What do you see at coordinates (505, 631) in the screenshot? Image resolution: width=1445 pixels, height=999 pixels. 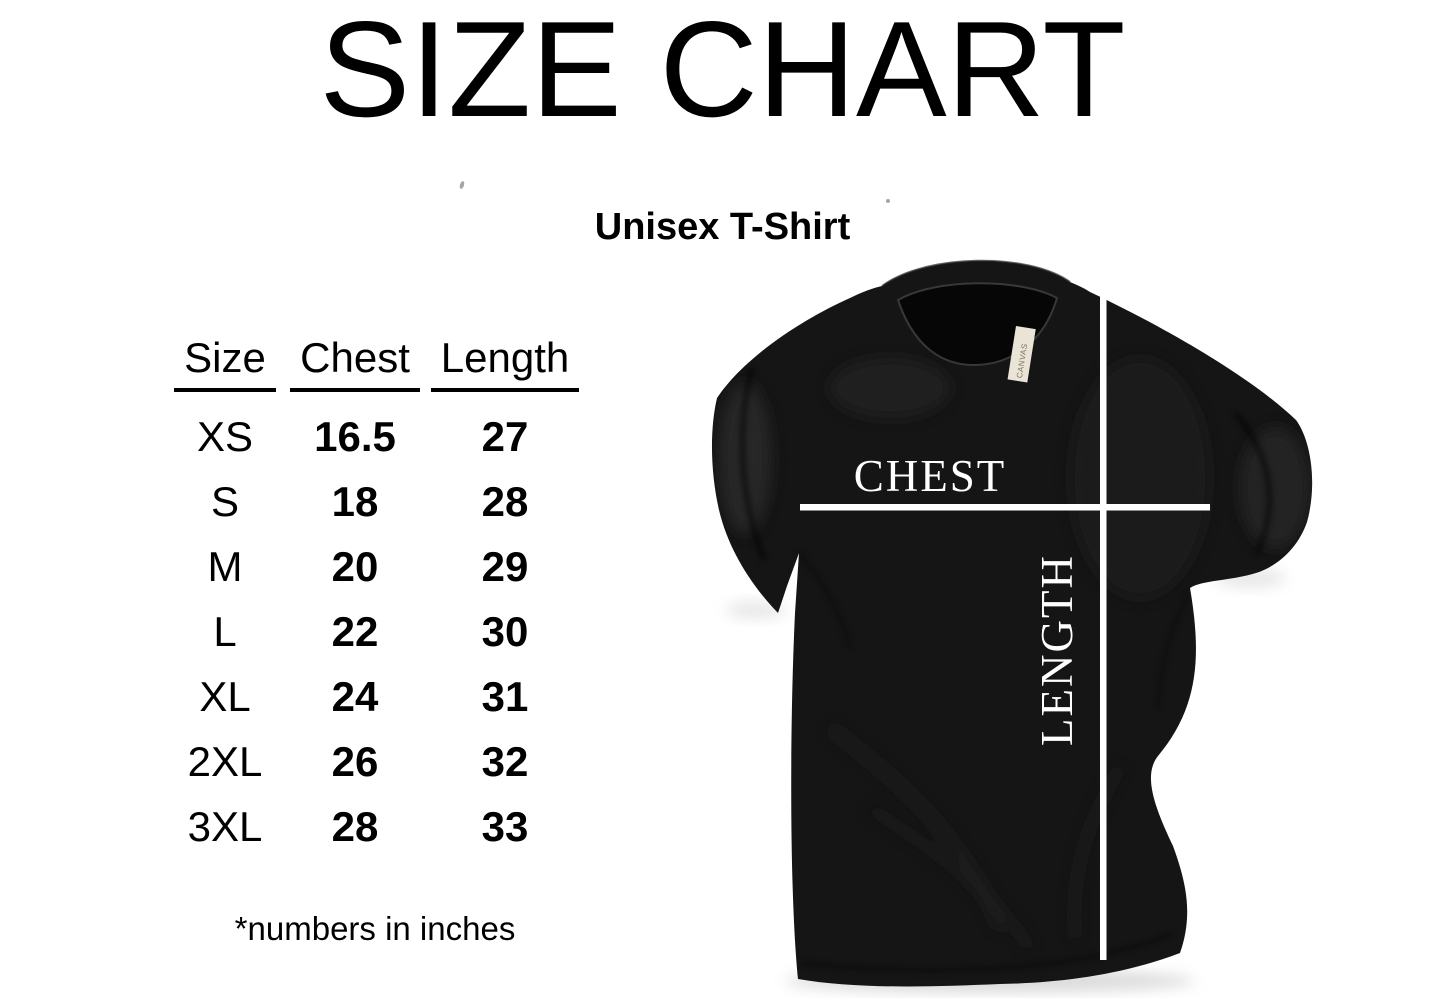 I see `length-value: 30` at bounding box center [505, 631].